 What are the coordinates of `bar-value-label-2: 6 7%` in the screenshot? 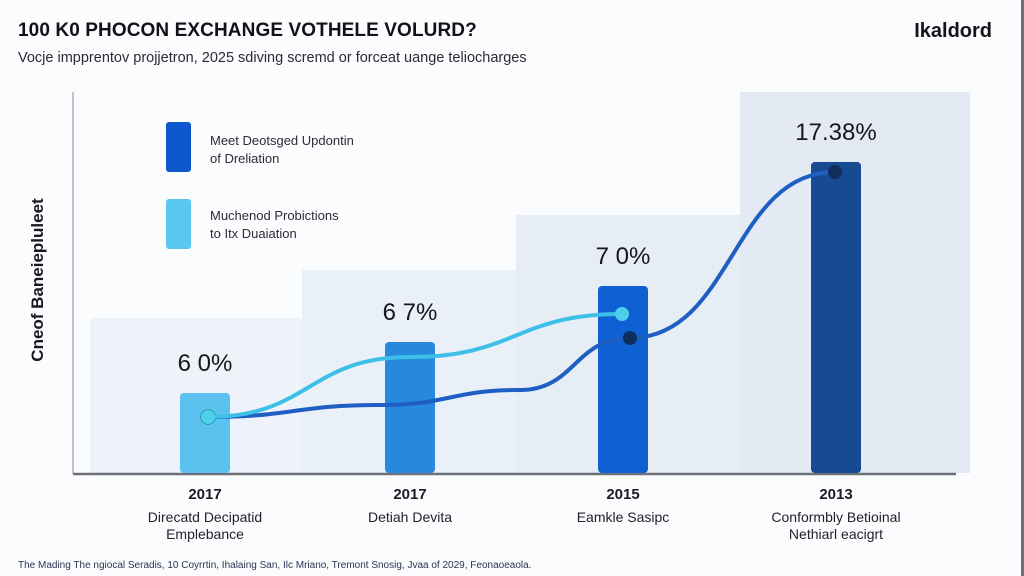 It's located at (410, 312).